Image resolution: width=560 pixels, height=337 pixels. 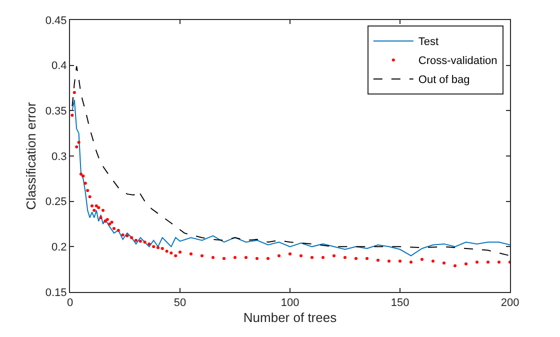 What do you see at coordinates (458, 61) in the screenshot?
I see `legend-label: Cross-validation` at bounding box center [458, 61].